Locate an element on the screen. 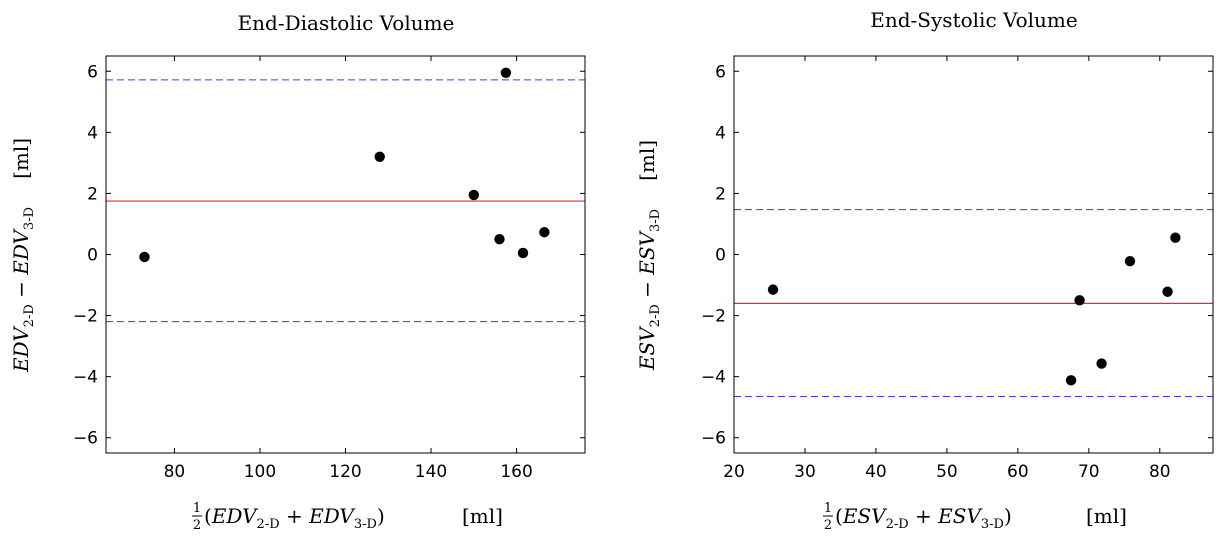  edv-xlabel-post: ) is located at coordinates (381, 516).